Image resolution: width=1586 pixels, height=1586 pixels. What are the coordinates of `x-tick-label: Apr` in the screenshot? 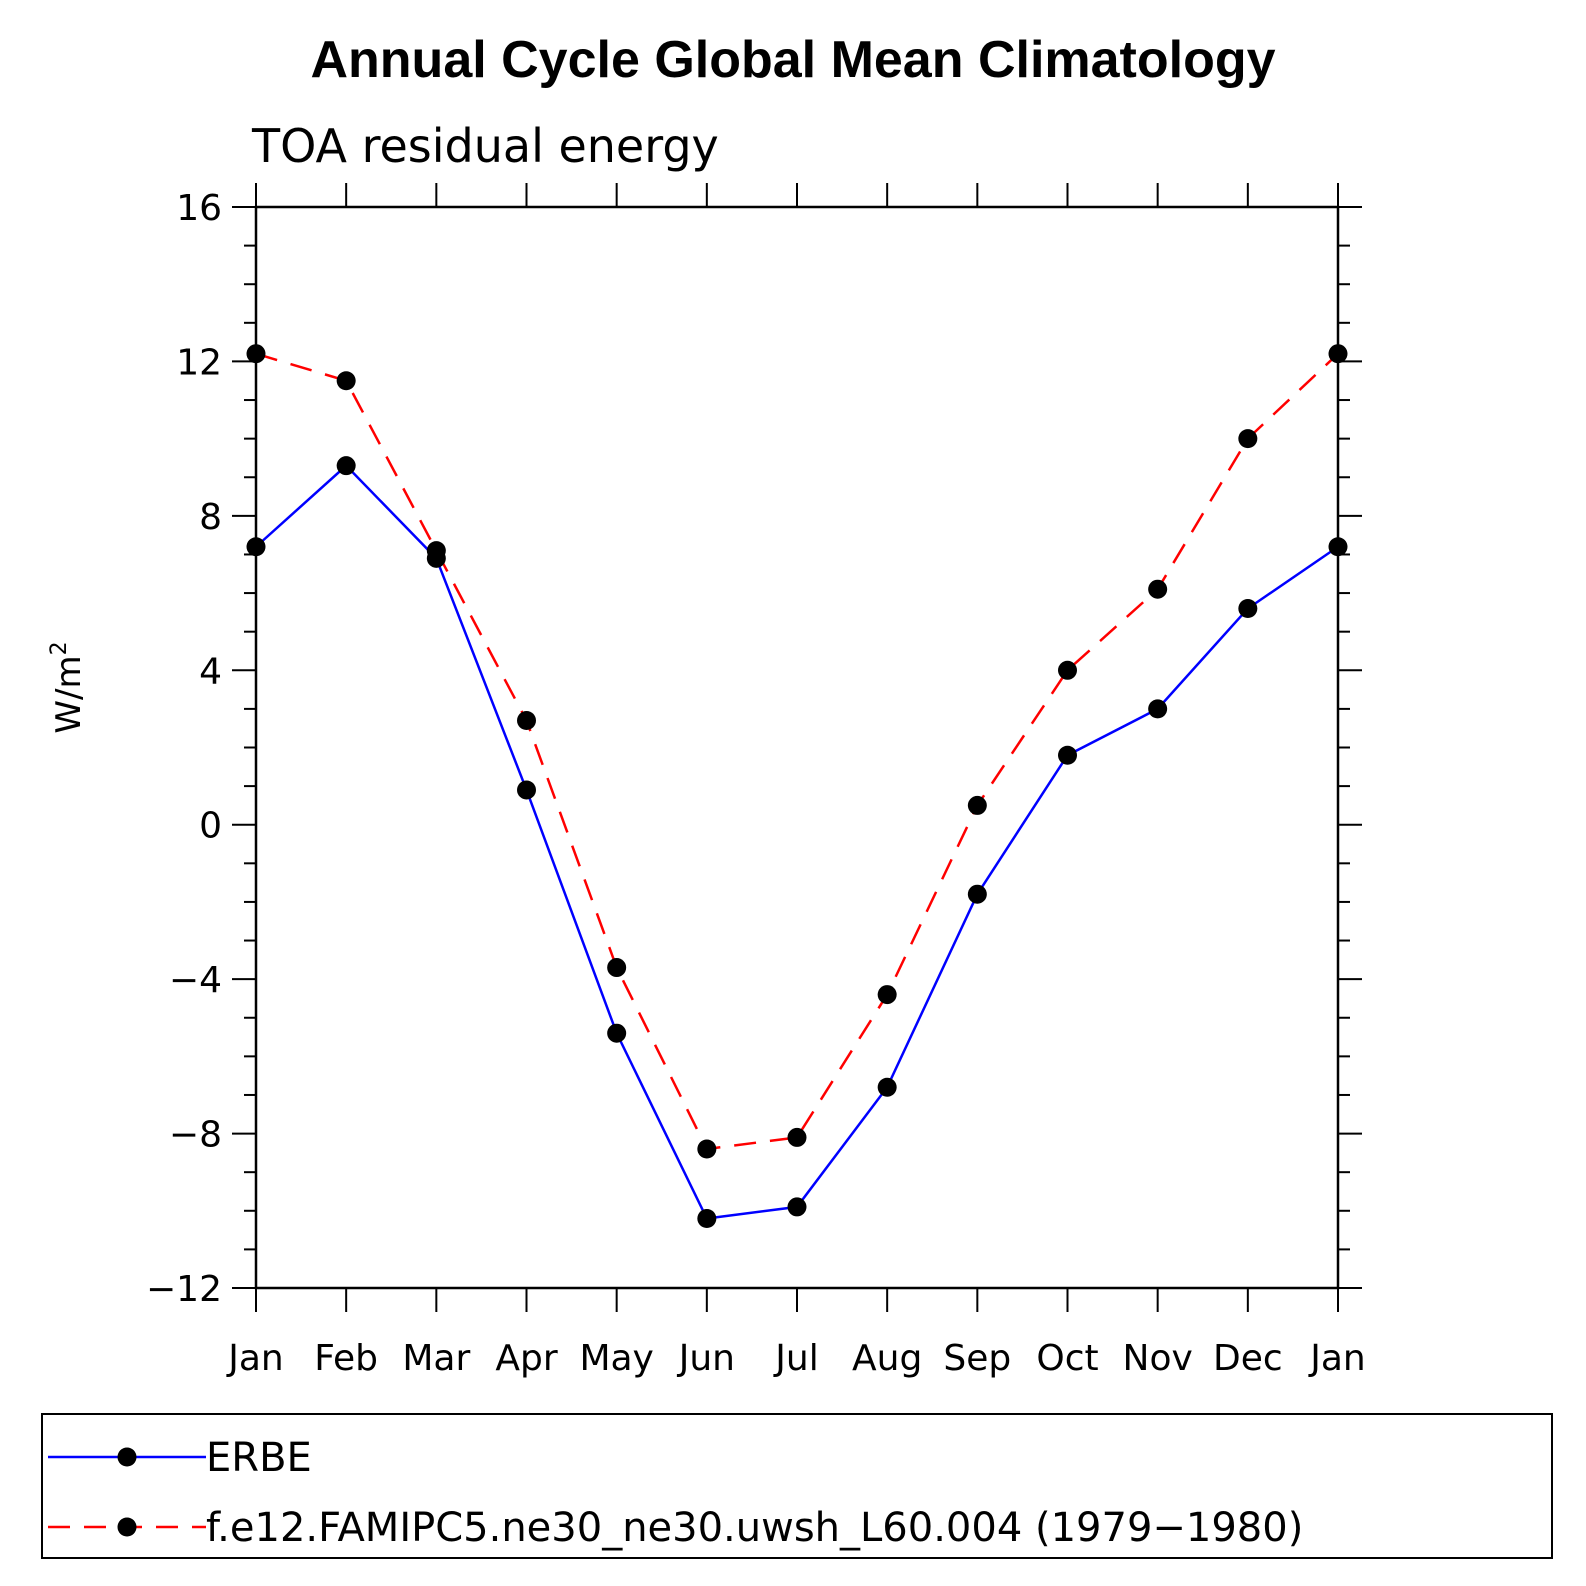 It's located at (526, 1358).